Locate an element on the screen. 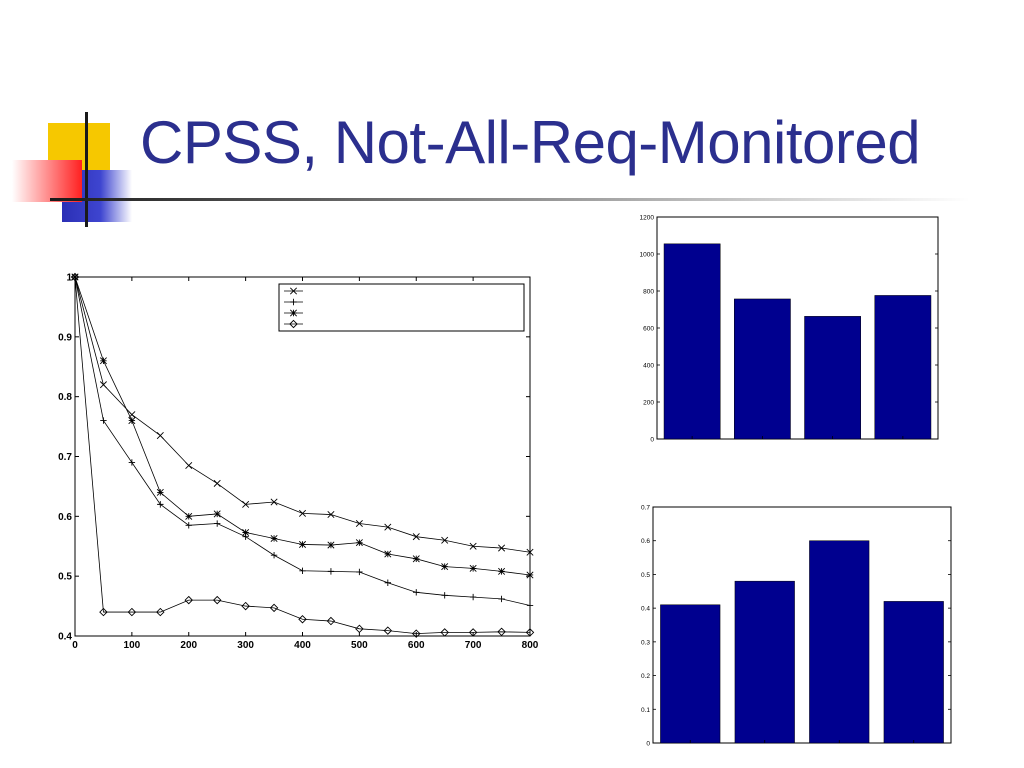 The height and width of the screenshot is (768, 1024). x-tick-label: 200 is located at coordinates (188, 645).